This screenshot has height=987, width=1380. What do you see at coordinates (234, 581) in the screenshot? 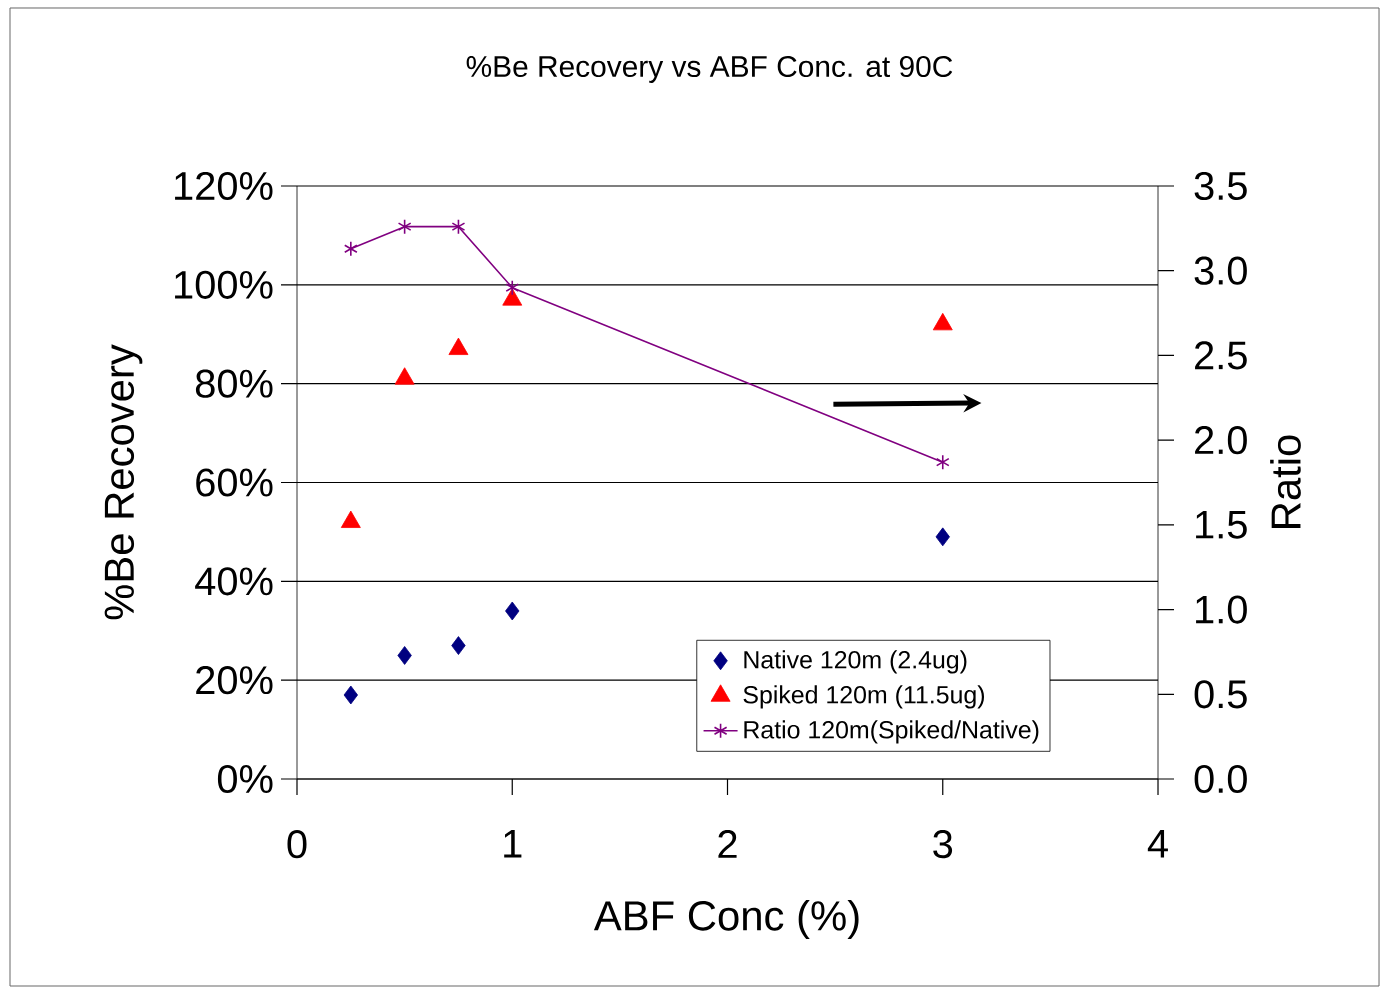
I see `y-tick-label: 40%` at bounding box center [234, 581].